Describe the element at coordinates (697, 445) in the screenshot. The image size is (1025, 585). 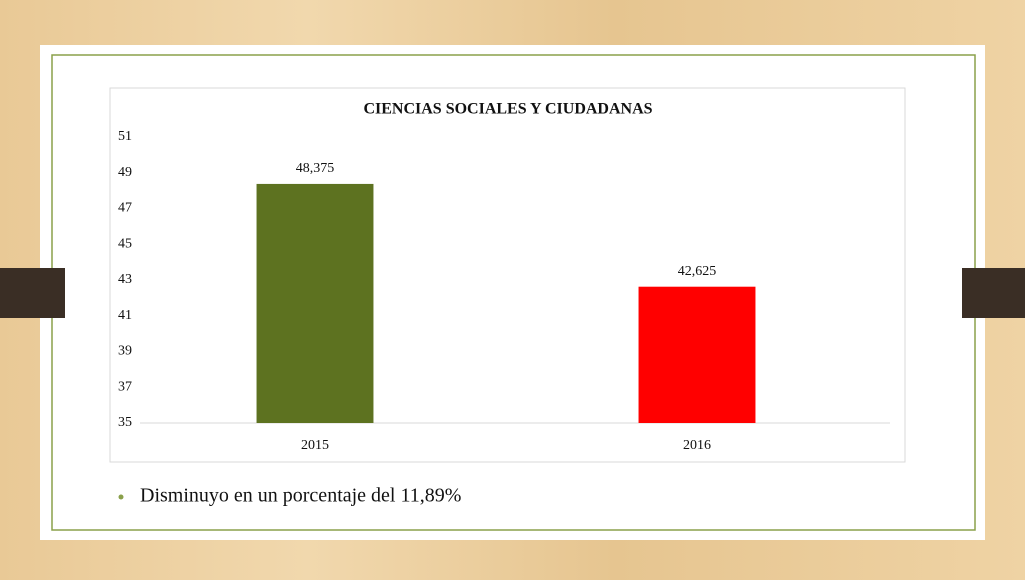
I see `x-tick-label: 2016` at that location.